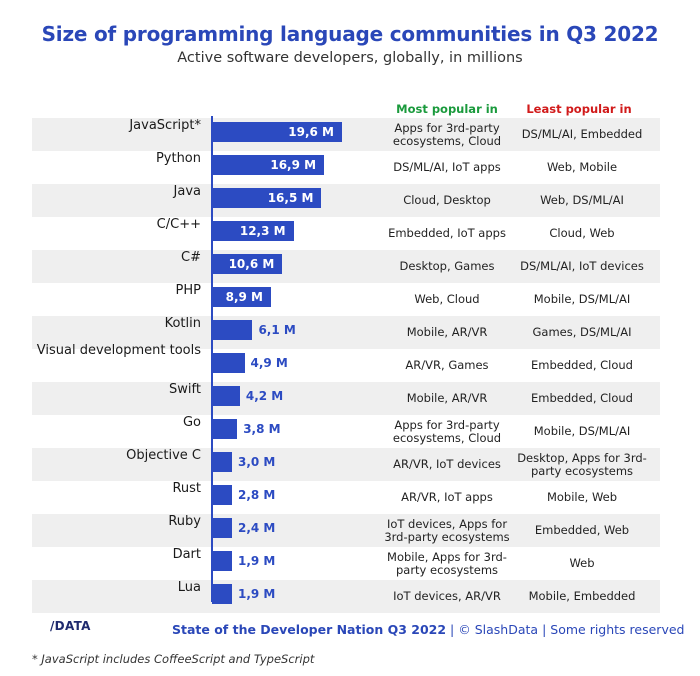 This screenshot has width=700, height=676. What do you see at coordinates (269, 363) in the screenshot?
I see `bar-value-label: 4,9 M` at bounding box center [269, 363].